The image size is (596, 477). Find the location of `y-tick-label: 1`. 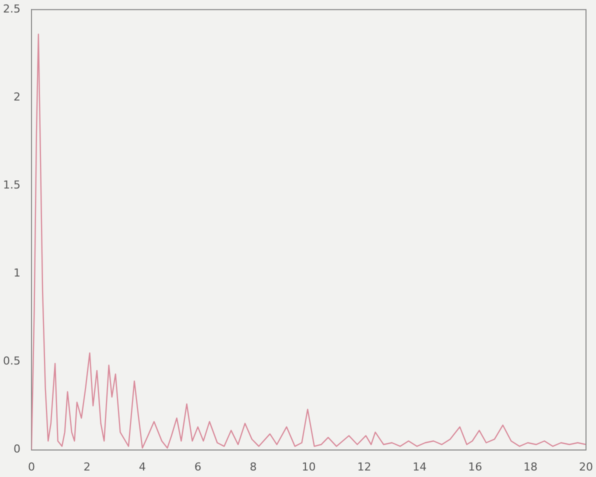

y-tick-label: 1 is located at coordinates (16, 273).